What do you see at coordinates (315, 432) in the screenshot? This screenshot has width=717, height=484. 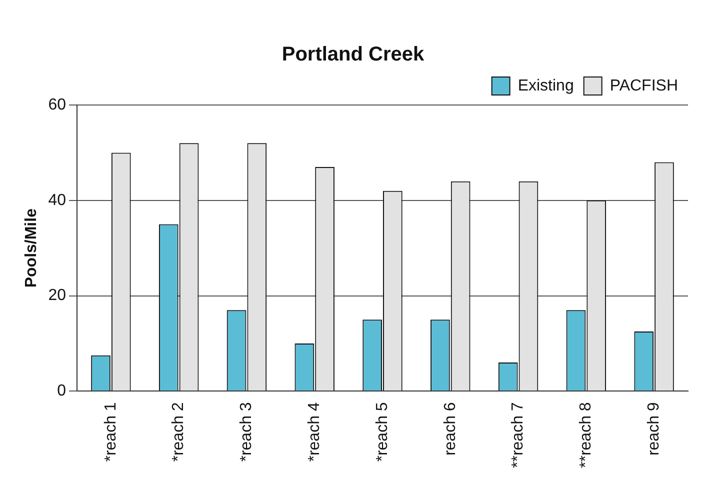 I see `x-tick-label: *reach 4` at bounding box center [315, 432].